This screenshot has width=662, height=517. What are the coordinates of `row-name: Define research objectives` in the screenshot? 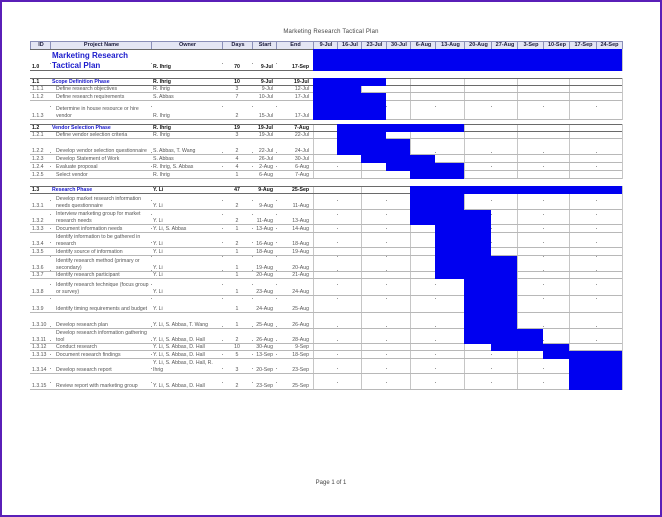 It's located at (87, 89).